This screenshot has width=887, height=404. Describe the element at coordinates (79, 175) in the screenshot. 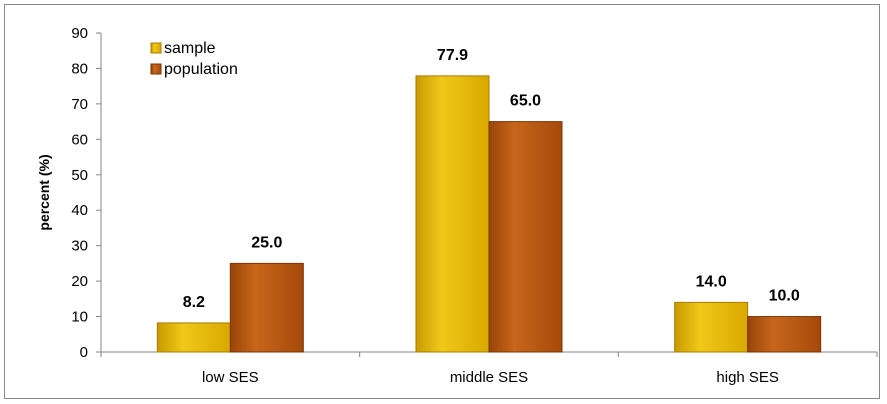

I see `y-tick-label: 50` at that location.